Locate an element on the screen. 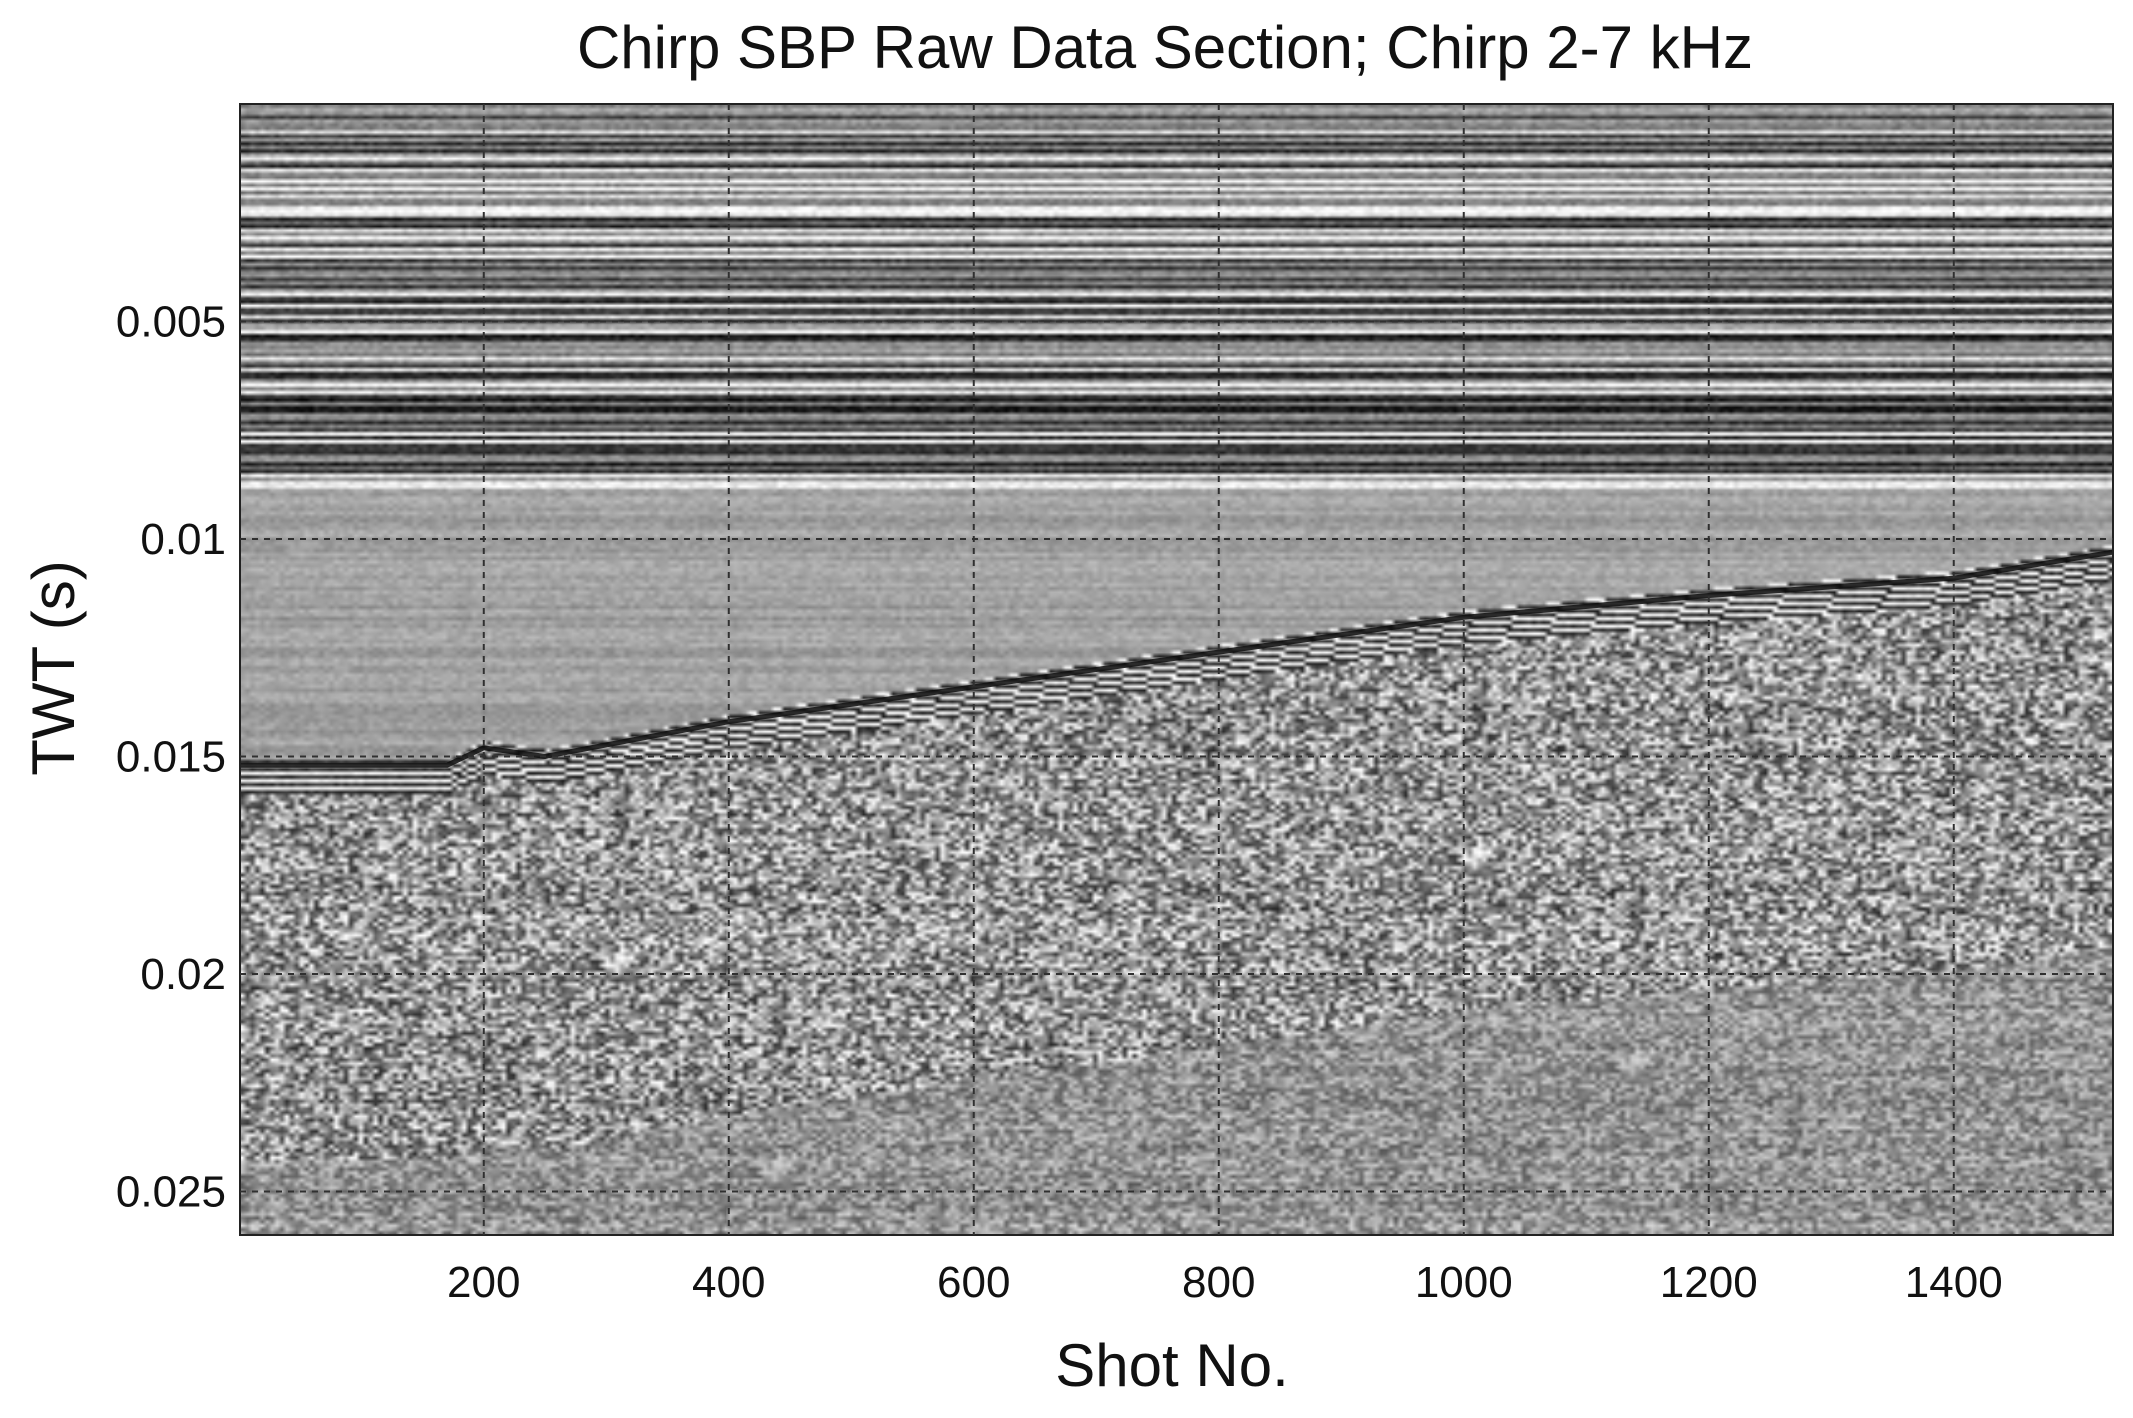 Image resolution: width=2133 pixels, height=1418 pixels. x-tick-label: 600 is located at coordinates (973, 1282).